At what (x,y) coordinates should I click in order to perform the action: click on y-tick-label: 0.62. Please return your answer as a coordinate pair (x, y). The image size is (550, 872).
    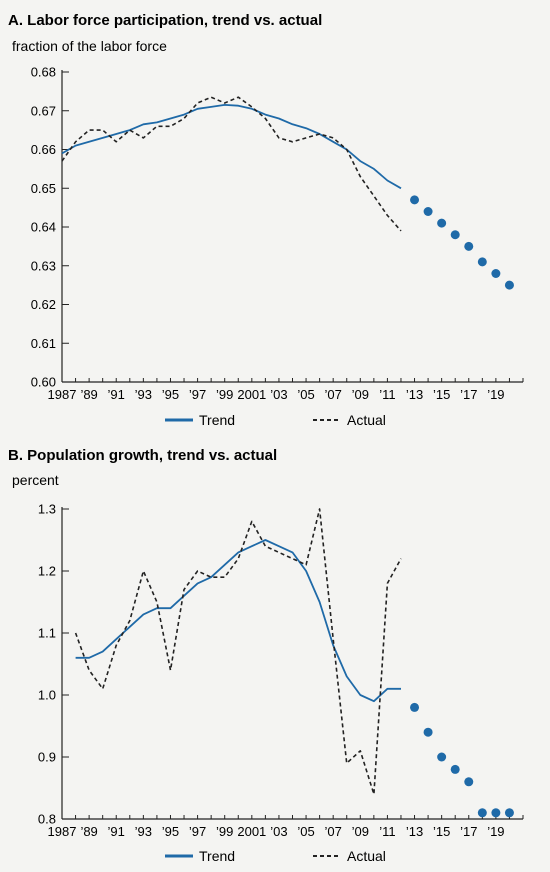
    Looking at the image, I should click on (43, 304).